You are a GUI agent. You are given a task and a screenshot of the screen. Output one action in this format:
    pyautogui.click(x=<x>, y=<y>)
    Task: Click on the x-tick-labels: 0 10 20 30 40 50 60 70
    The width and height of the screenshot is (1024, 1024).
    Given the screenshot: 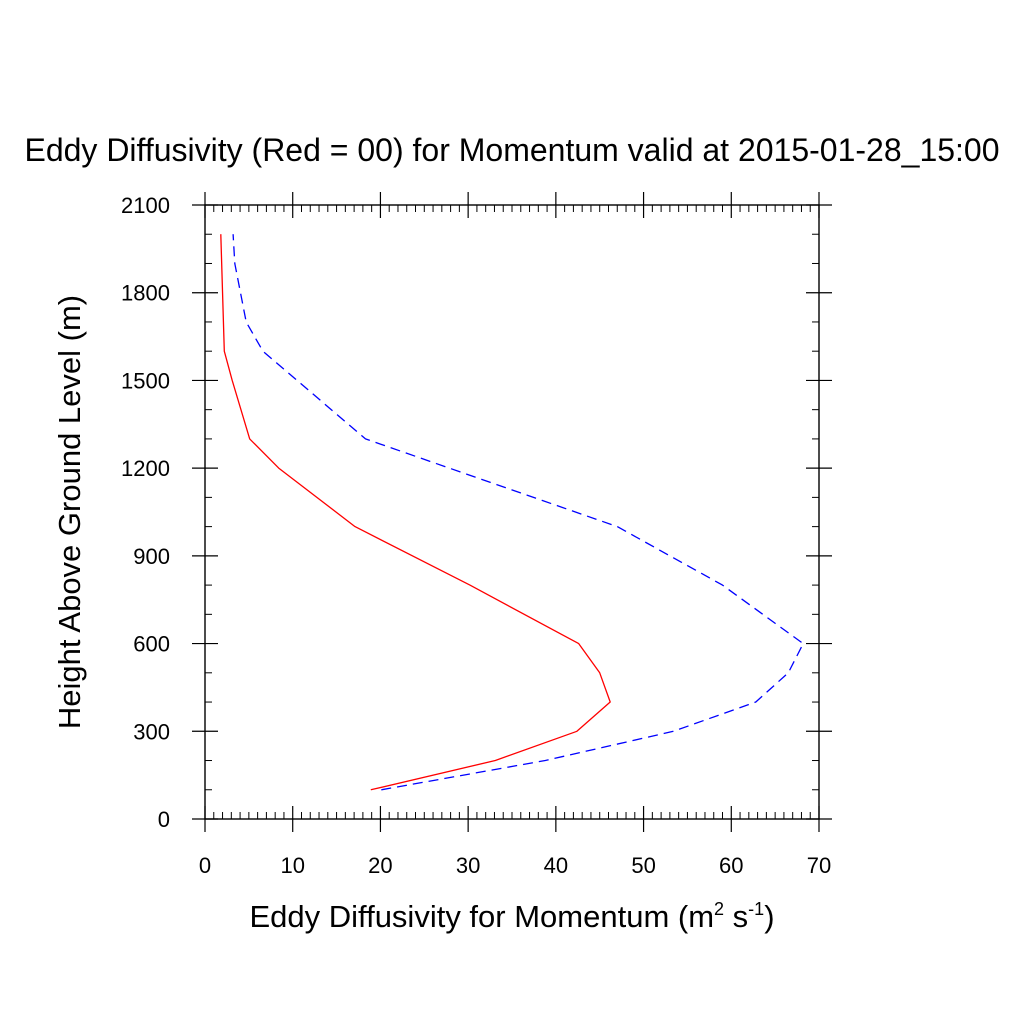 What is the action you would take?
    pyautogui.click(x=515, y=865)
    